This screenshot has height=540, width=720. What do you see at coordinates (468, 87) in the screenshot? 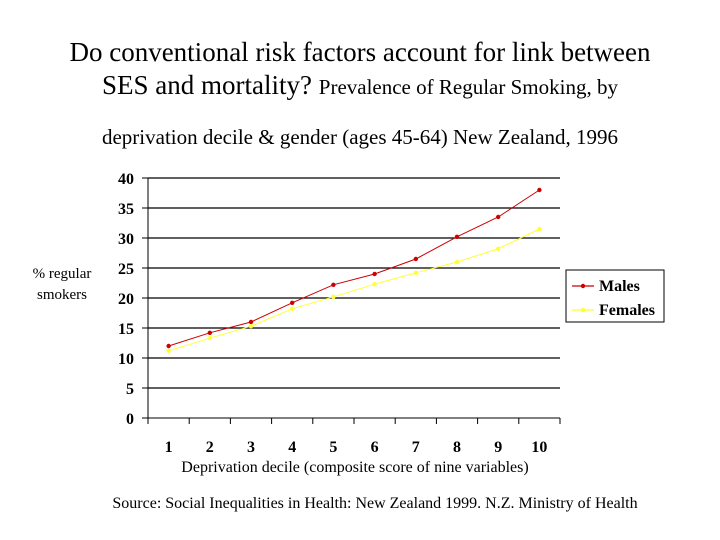
I see `title-line-2-sub: Prevalence of Regular Smoking, by` at bounding box center [468, 87].